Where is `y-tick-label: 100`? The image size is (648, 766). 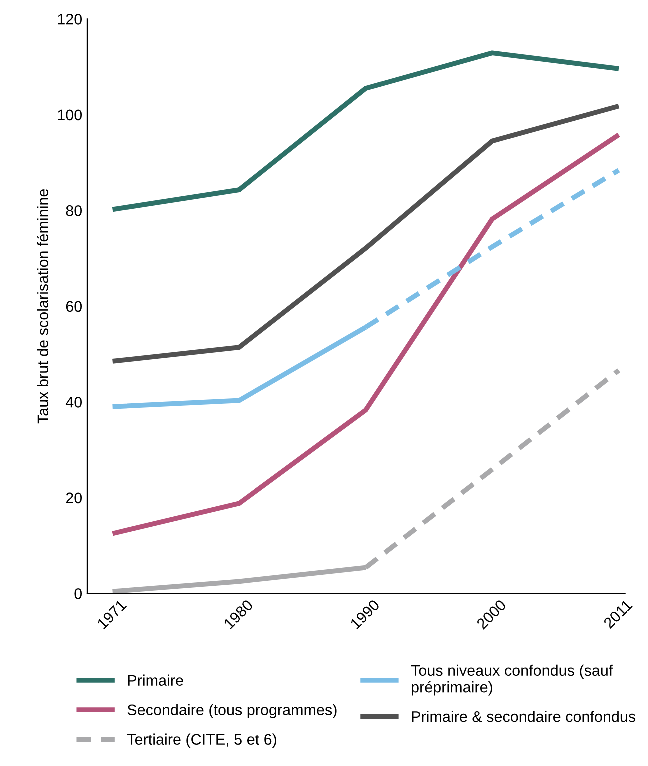 y-tick-label: 100 is located at coordinates (70, 115).